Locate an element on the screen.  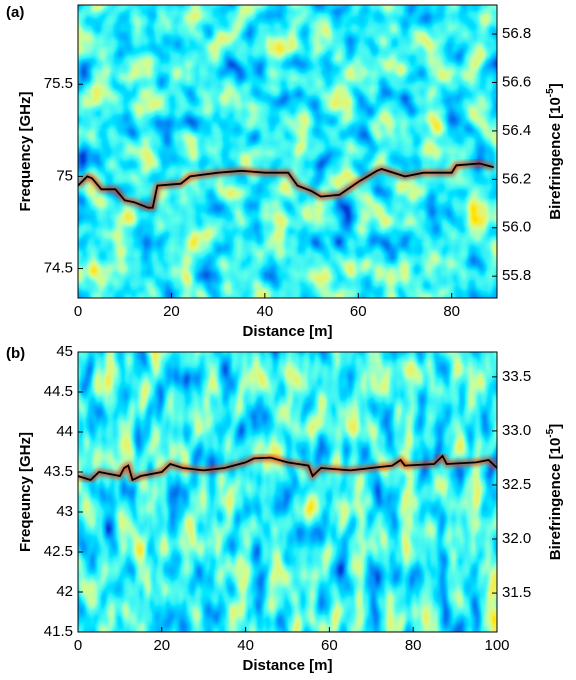
y2-tick-label: 33.0 is located at coordinates (516, 430).